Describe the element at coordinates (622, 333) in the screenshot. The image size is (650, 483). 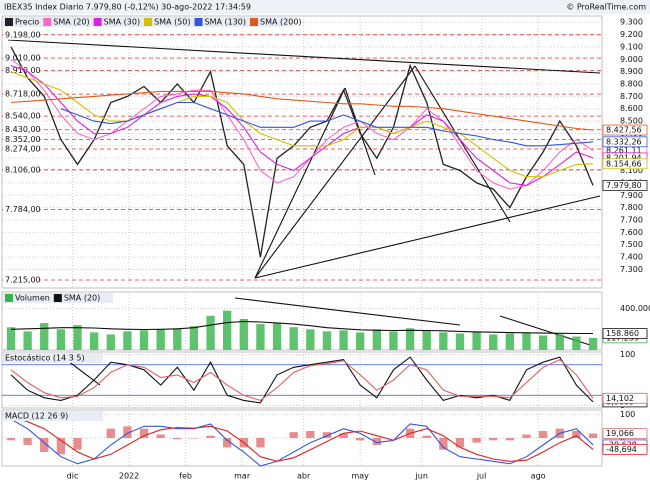
I see `last-value-label: 158.860` at that location.